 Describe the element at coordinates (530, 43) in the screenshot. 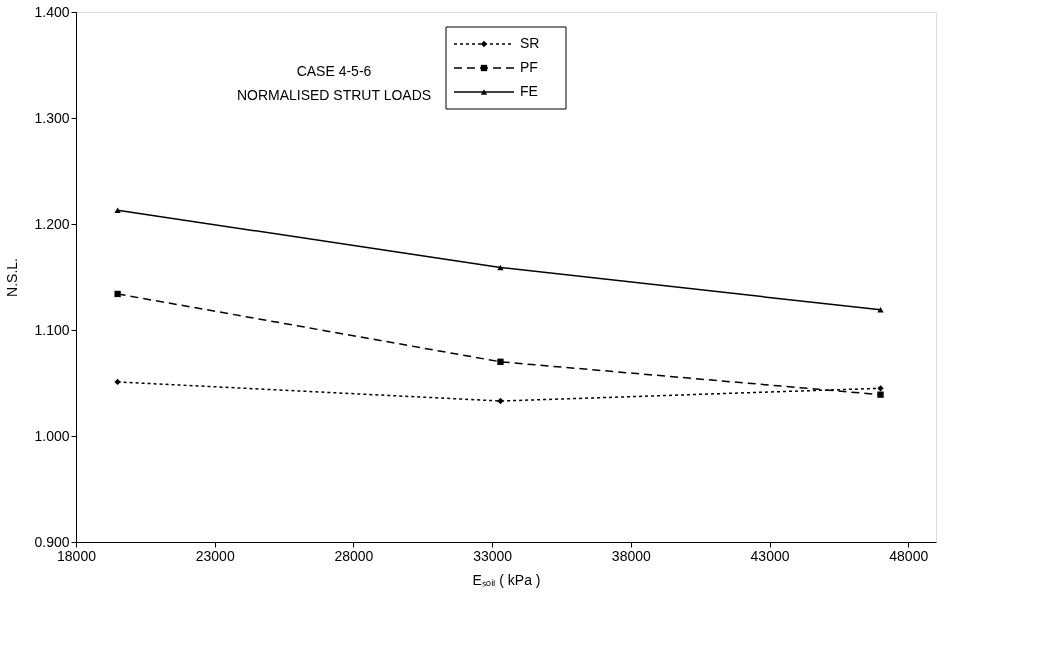

I see `legend-label: SR` at that location.